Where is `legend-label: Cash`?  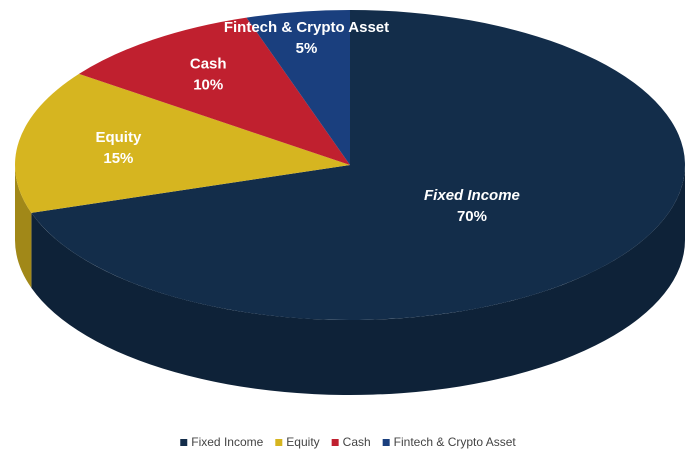 legend-label: Cash is located at coordinates (357, 442).